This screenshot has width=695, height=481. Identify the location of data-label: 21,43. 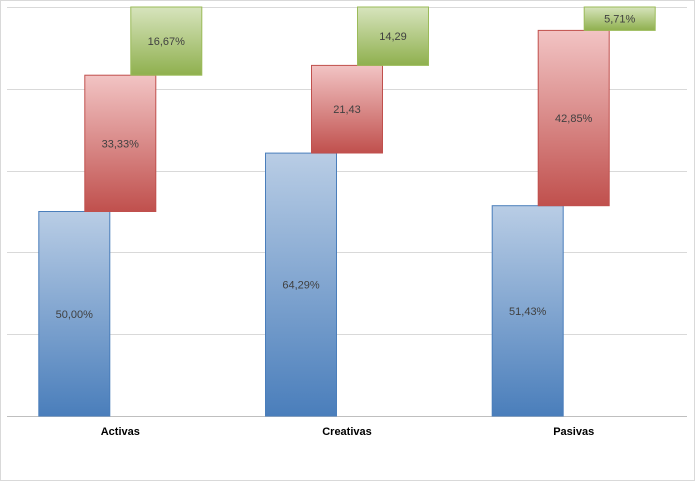
(347, 110).